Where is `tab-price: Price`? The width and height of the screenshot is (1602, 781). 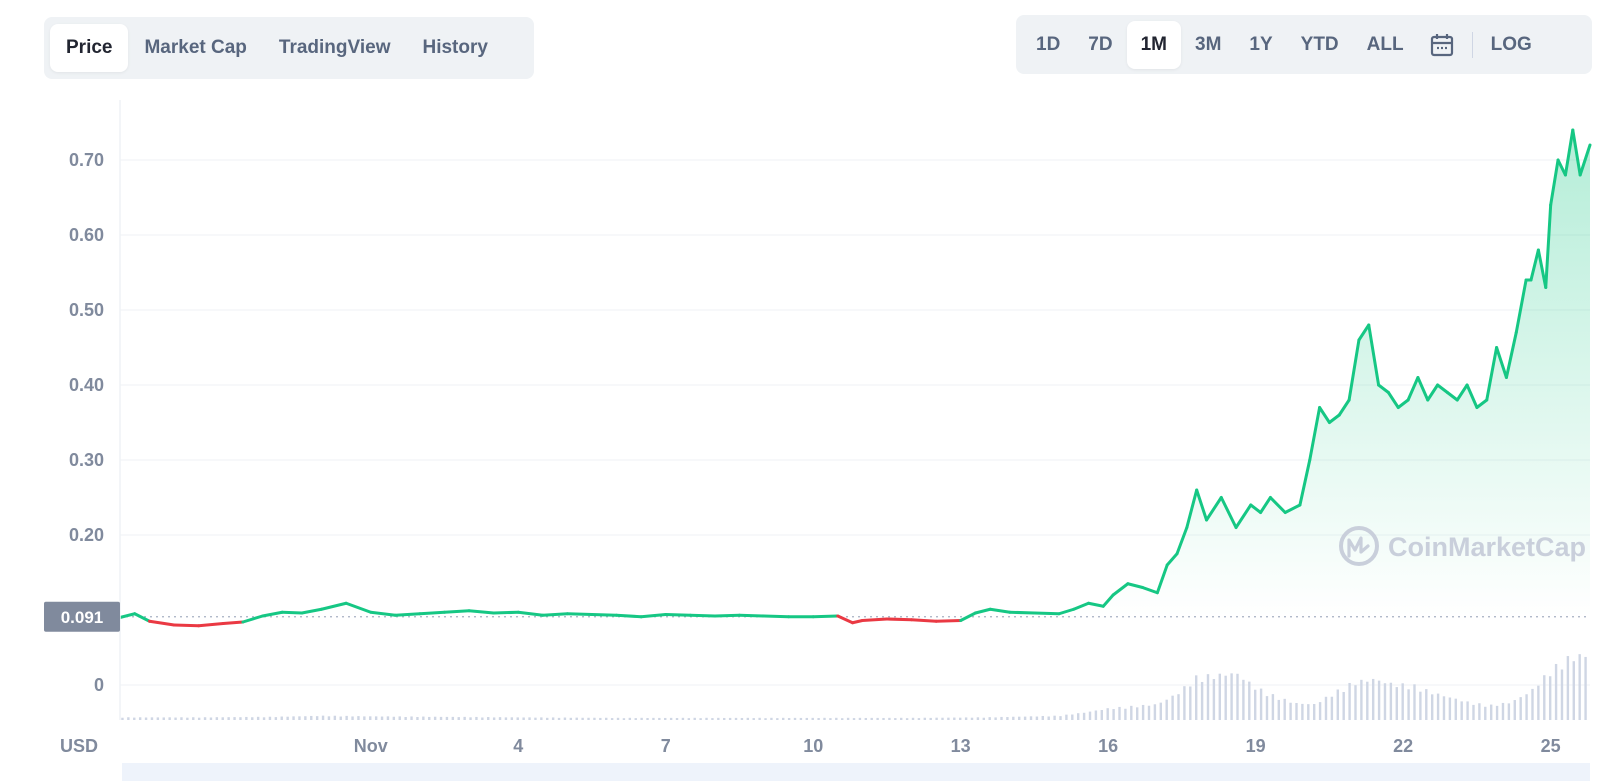
tab-price: Price is located at coordinates (89, 48).